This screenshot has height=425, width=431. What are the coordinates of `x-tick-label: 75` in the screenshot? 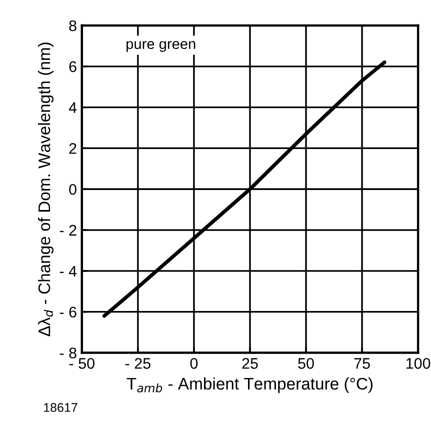 It's located at (362, 363).